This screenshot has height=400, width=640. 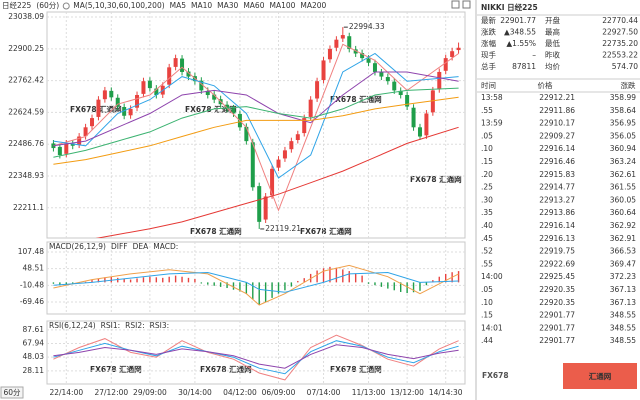 What do you see at coordinates (487, 251) in the screenshot?
I see `trade-cell: .52` at bounding box center [487, 251].